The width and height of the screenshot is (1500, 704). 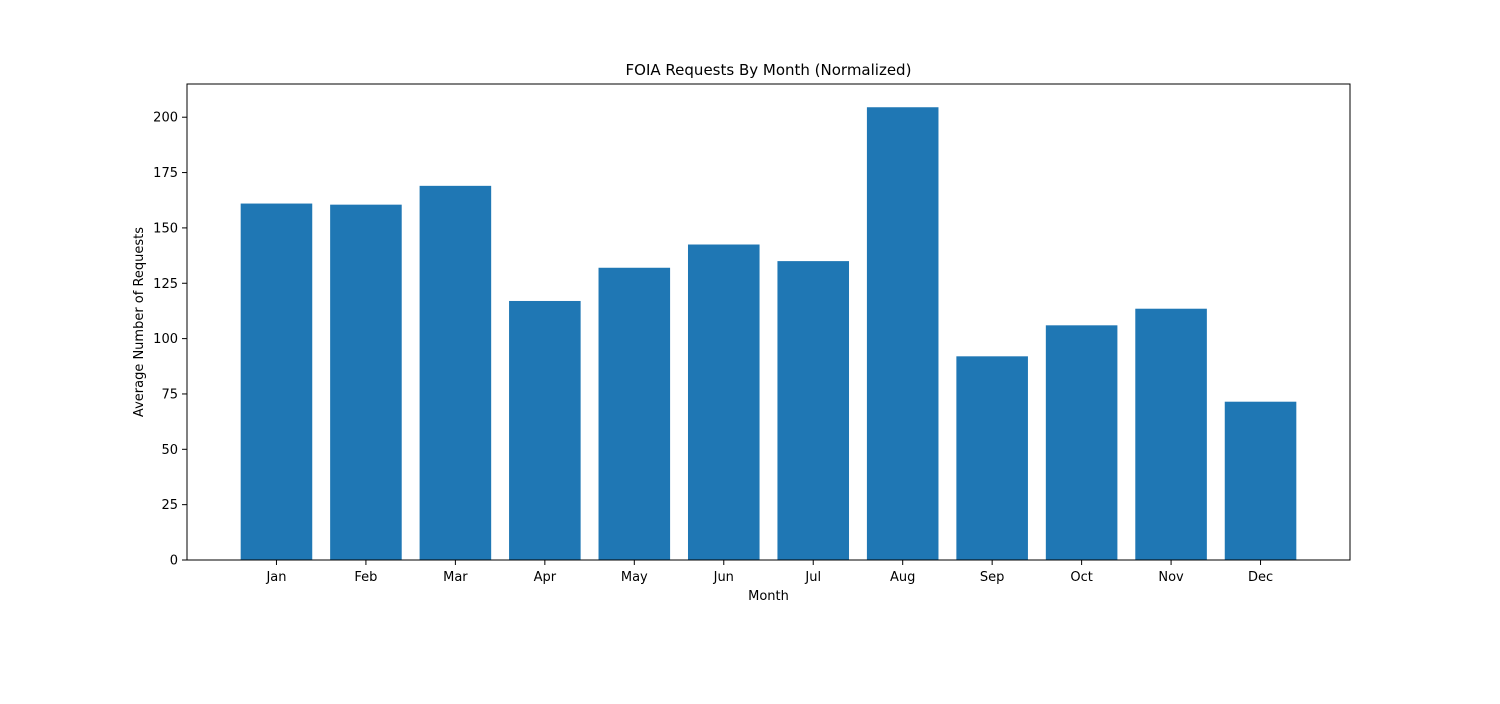 What do you see at coordinates (169, 394) in the screenshot?
I see `y-tick-label: 75` at bounding box center [169, 394].